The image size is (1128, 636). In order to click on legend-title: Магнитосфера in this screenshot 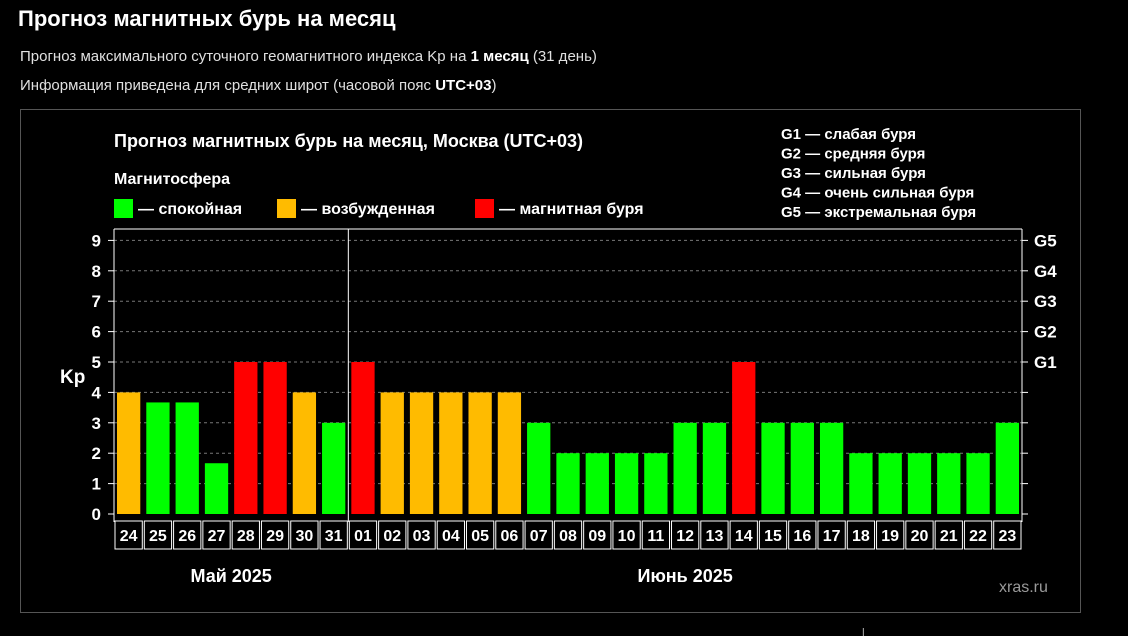, I will do `click(172, 179)`.